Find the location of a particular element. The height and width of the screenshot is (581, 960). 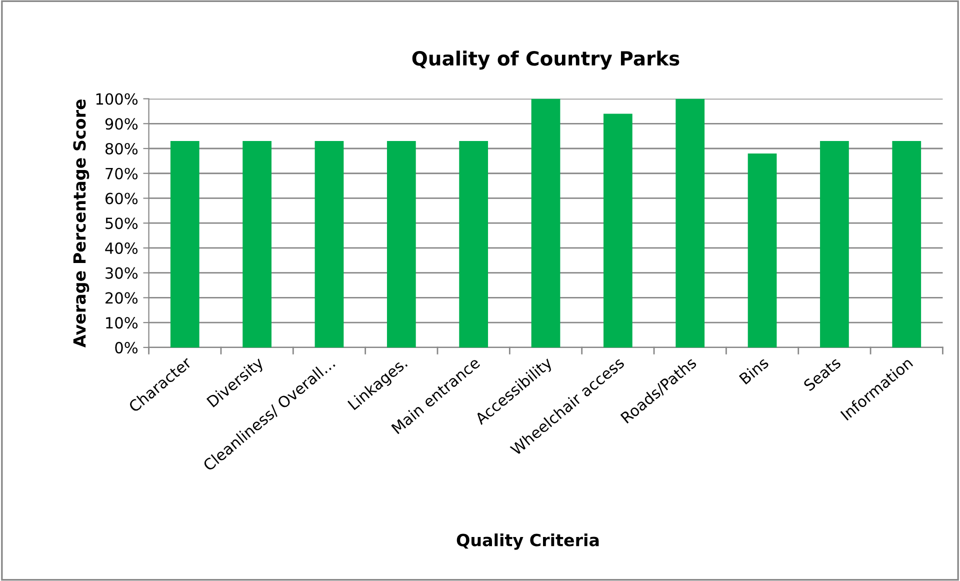

y-tick-label: 90% is located at coordinates (121, 124).